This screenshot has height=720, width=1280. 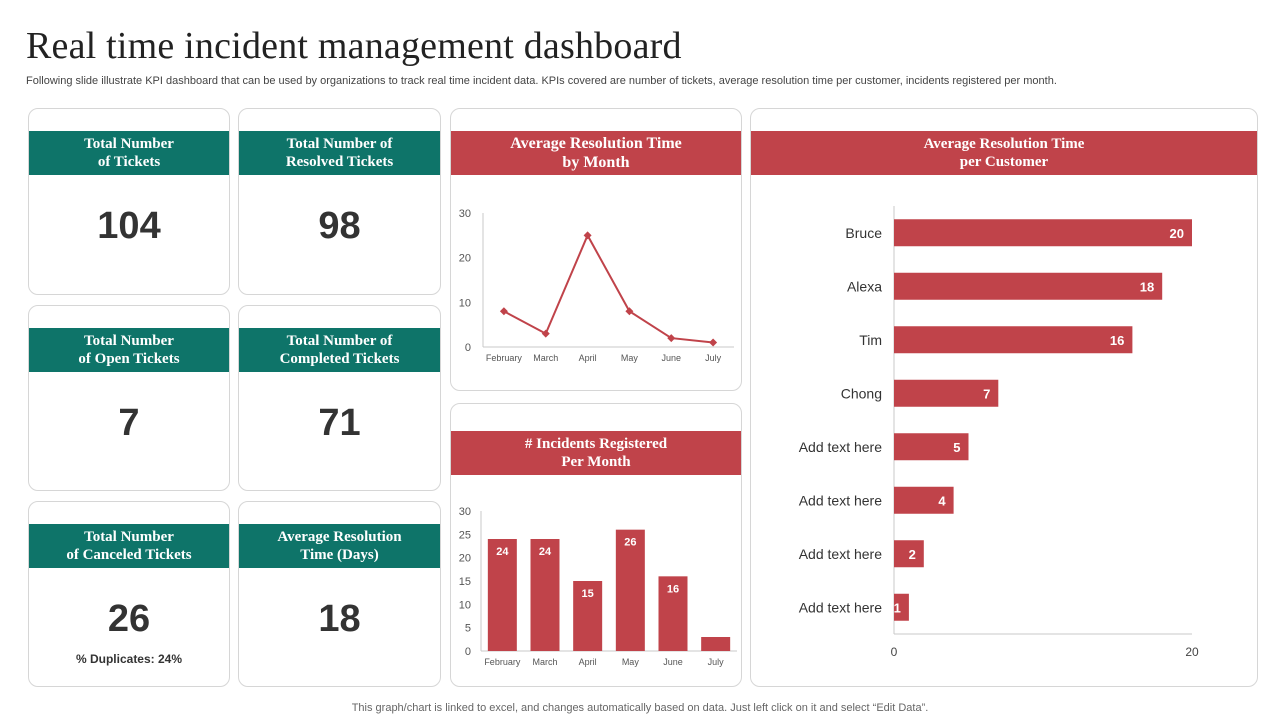 What do you see at coordinates (596, 444) in the screenshot?
I see `chart-title-line1: # Incidents Registered` at bounding box center [596, 444].